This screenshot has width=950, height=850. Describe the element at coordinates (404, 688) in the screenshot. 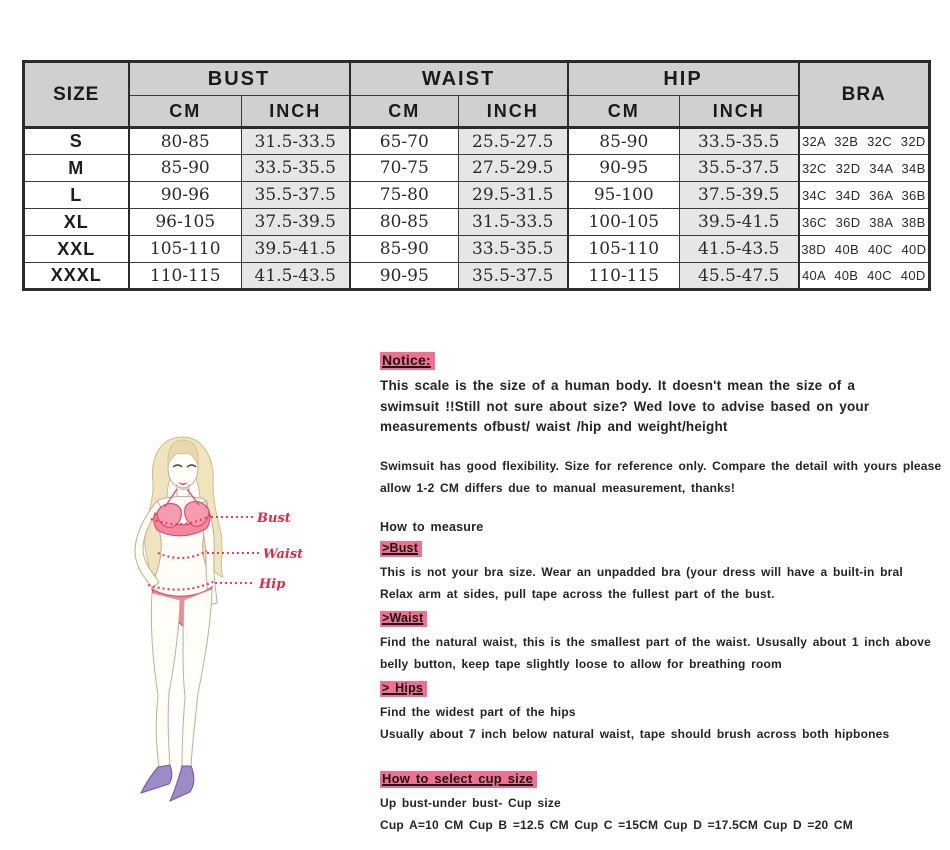

I see `hips-heading: > Hips` at that location.